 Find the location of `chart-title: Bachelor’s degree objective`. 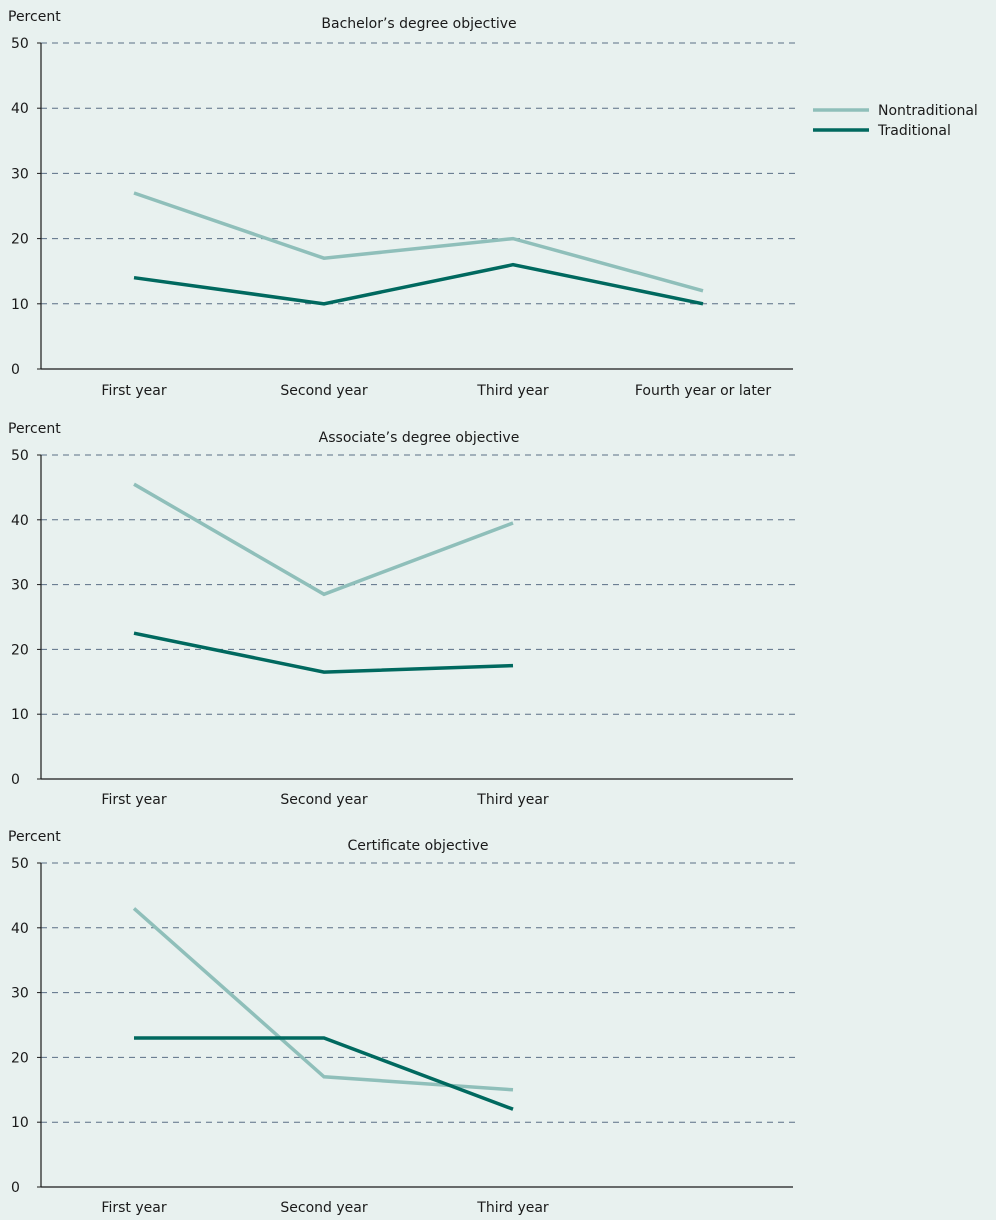

chart-title: Bachelor’s degree objective is located at coordinates (418, 24).